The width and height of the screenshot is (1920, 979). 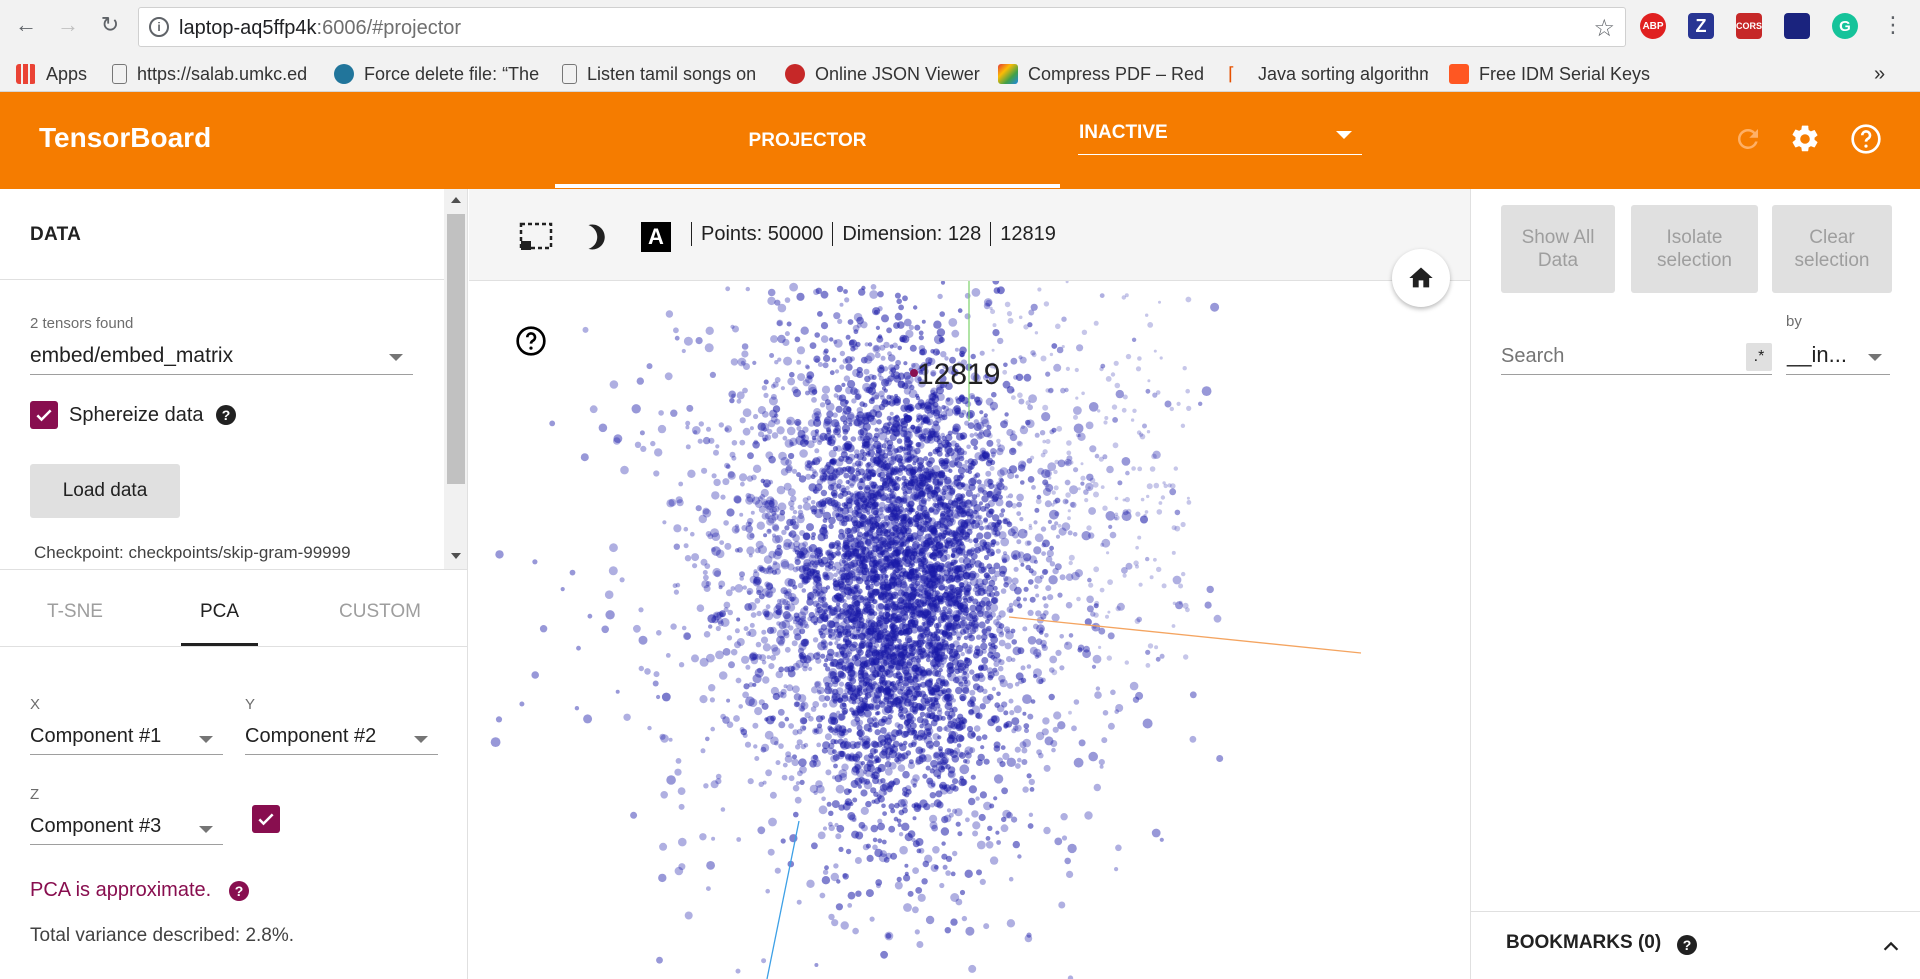 What do you see at coordinates (662, 74) in the screenshot?
I see `bookmark-item: Listen tamil songs on` at bounding box center [662, 74].